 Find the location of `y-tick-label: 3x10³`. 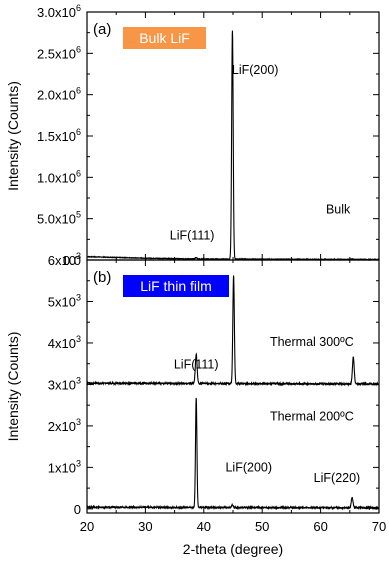

y-tick-label: 3x10³ is located at coordinates (64, 383).